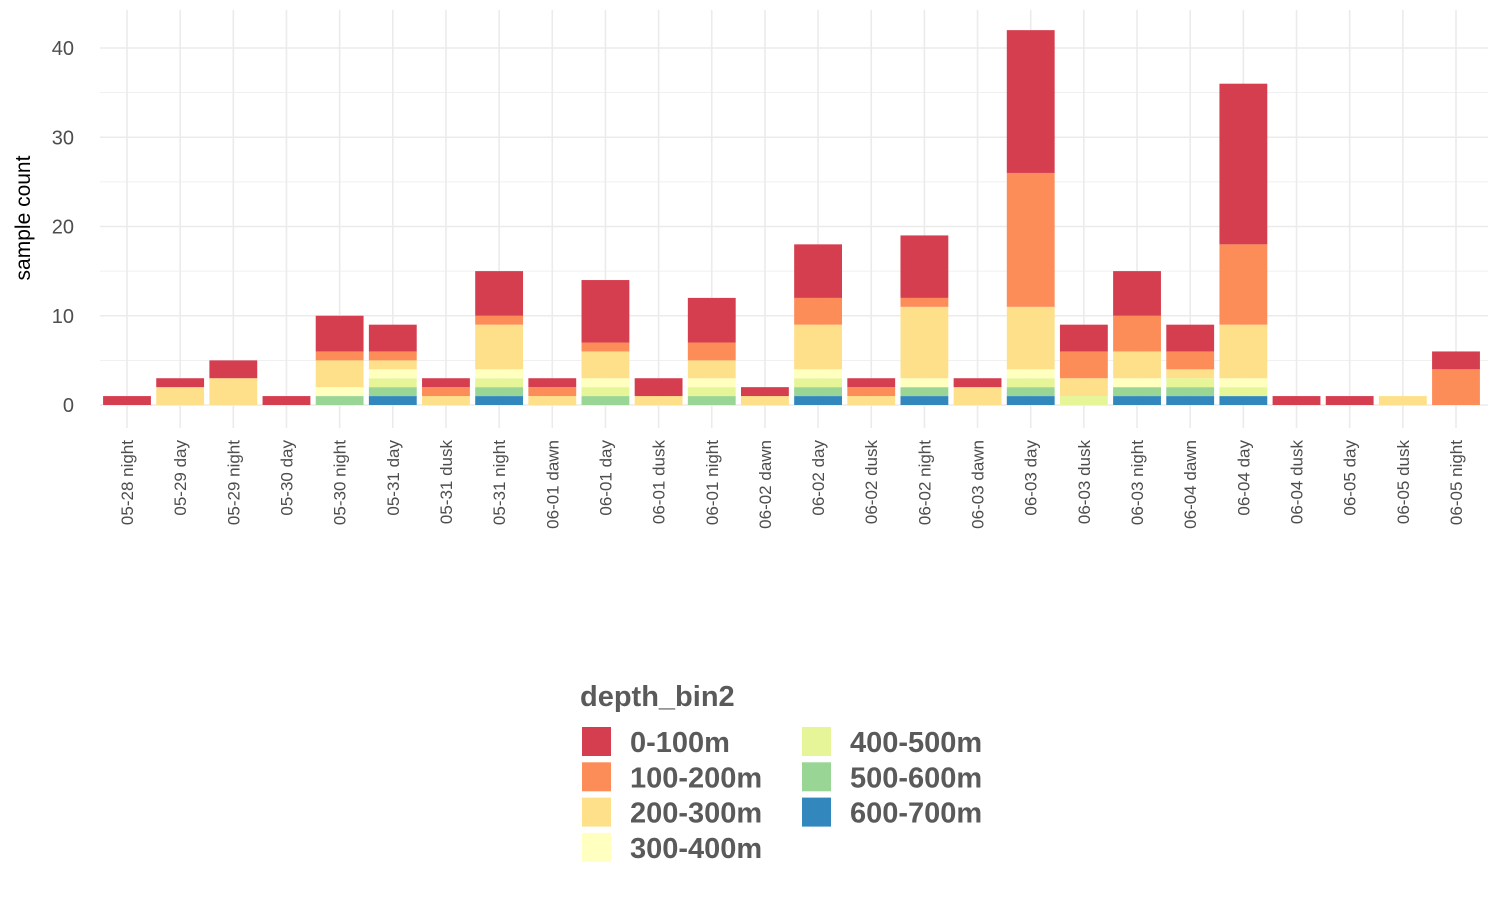 This screenshot has height=900, width=1500. I want to click on y-tick-label: 0, so click(68, 406).